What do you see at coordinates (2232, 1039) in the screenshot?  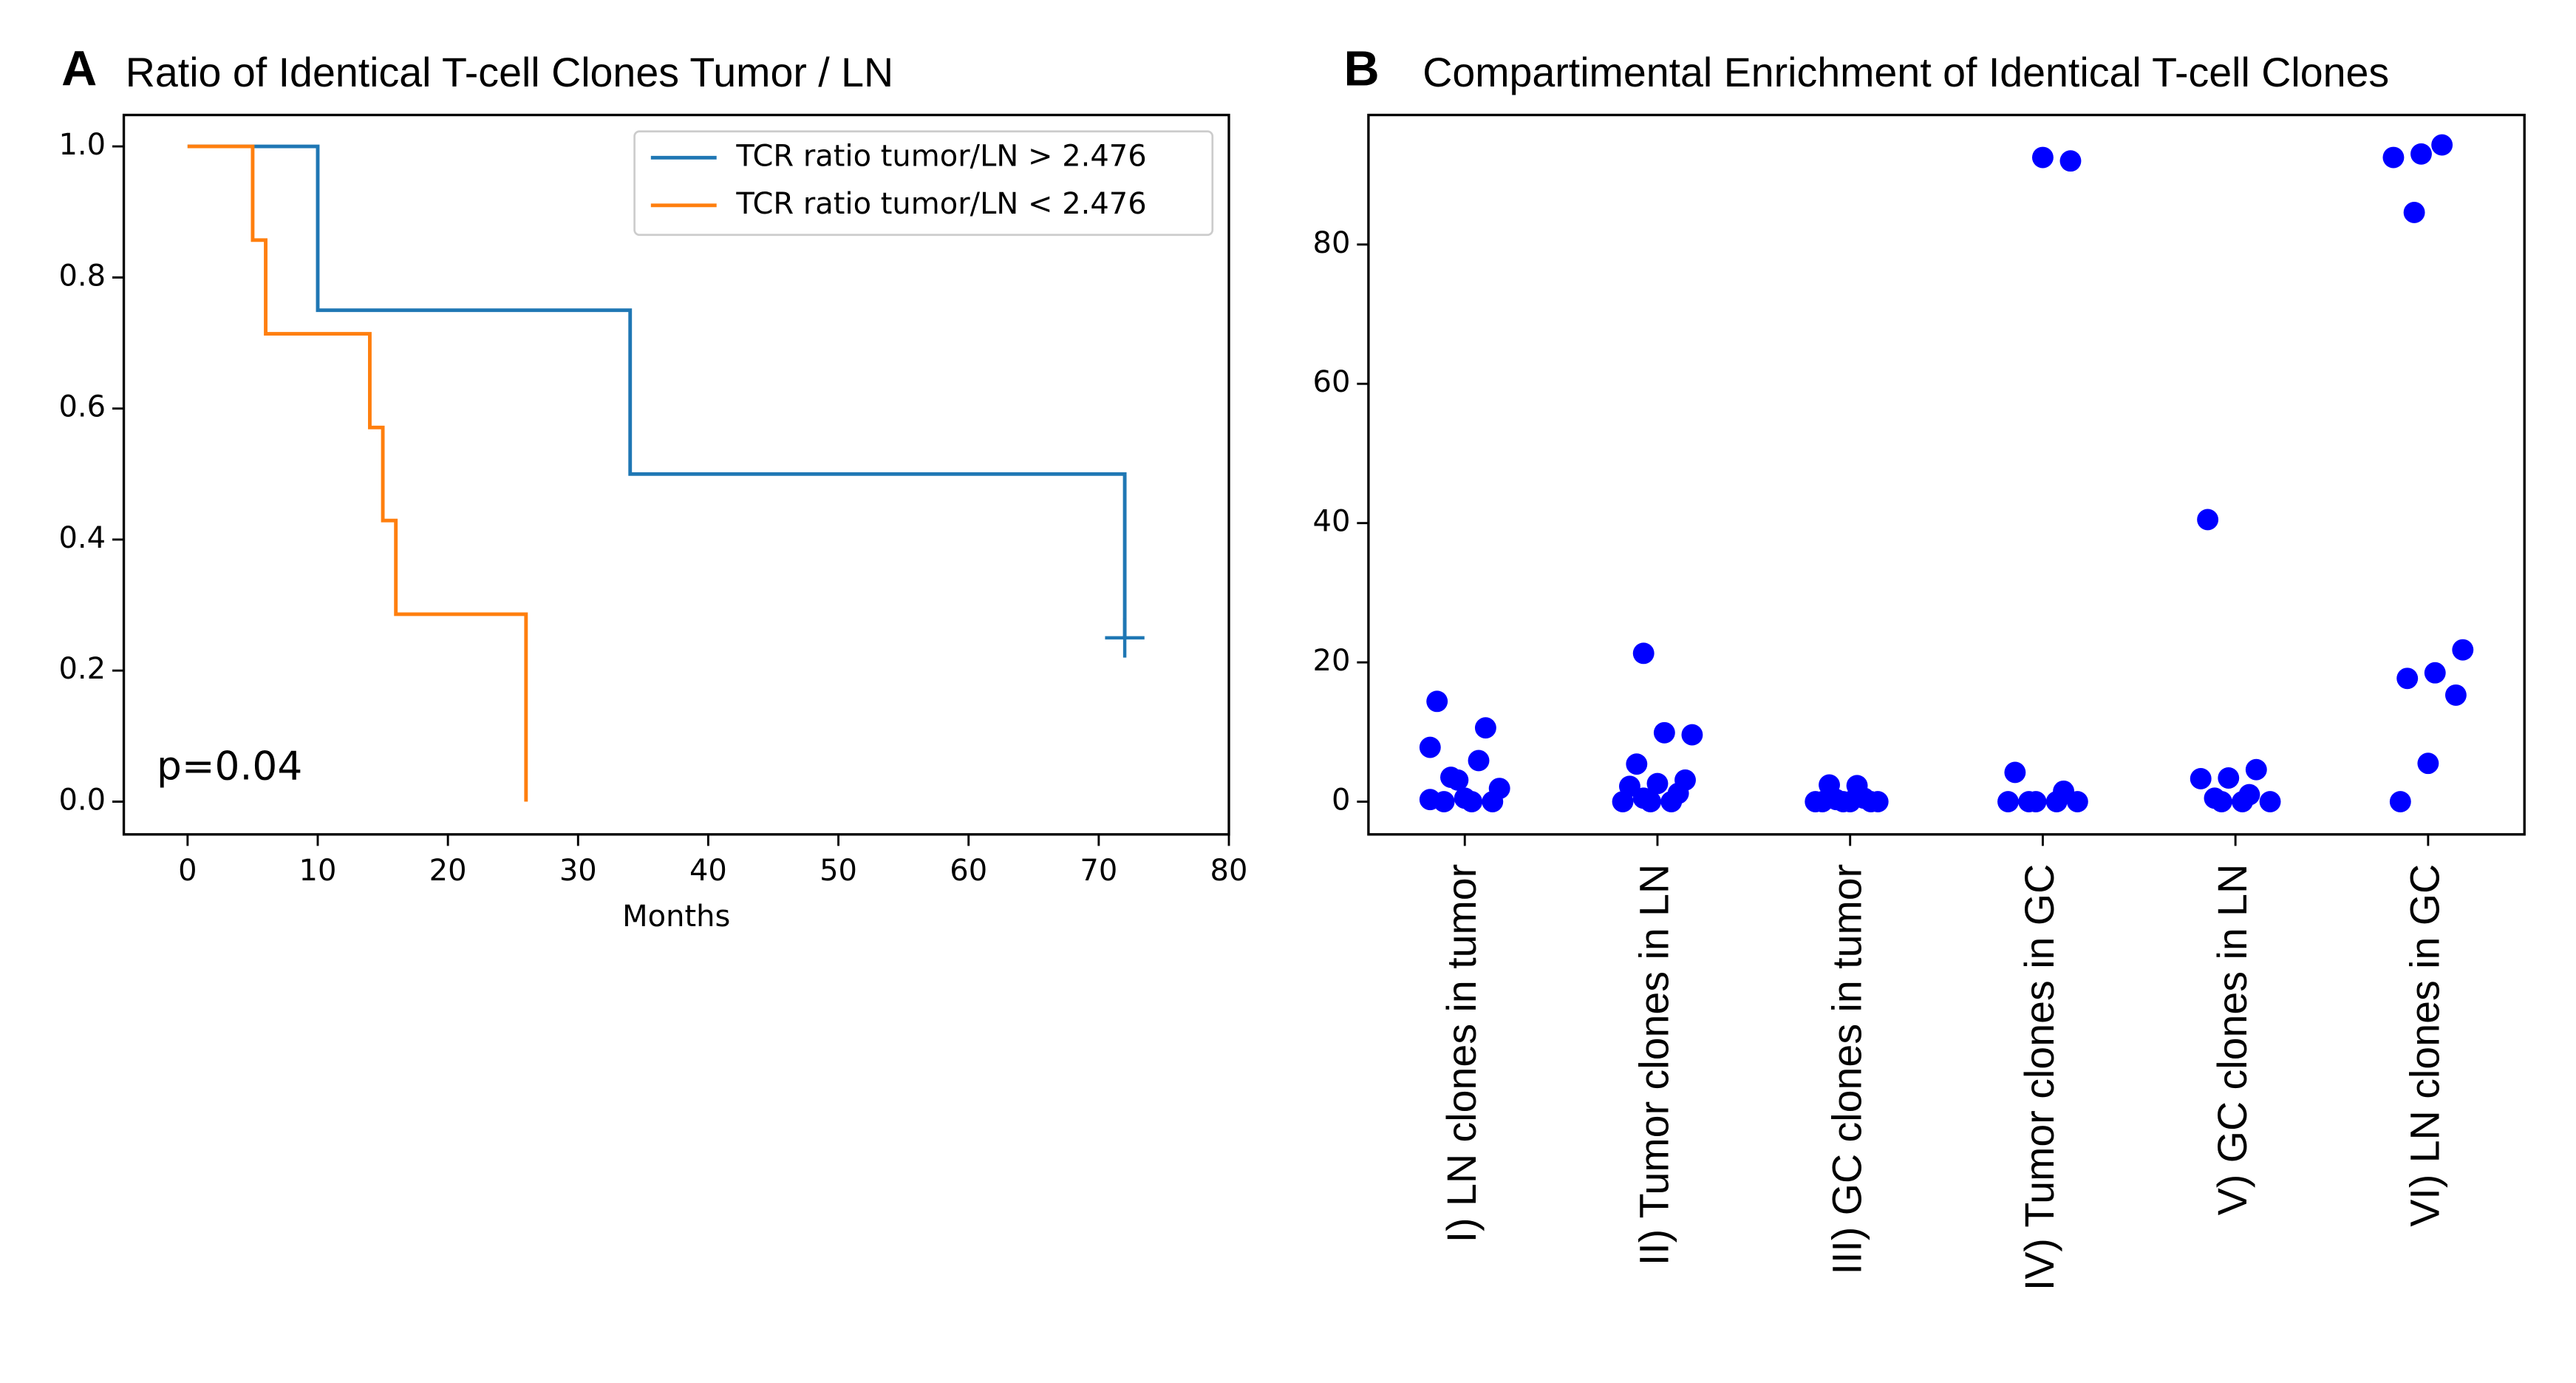 I see `x-tick-label: V) GC clones in LN` at bounding box center [2232, 1039].